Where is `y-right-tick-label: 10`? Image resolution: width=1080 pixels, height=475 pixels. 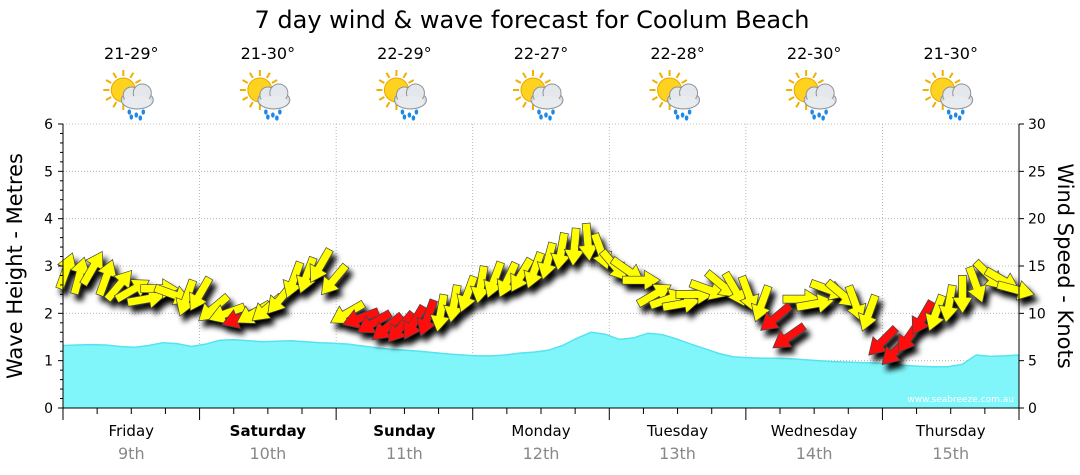 y-right-tick-label: 10 is located at coordinates (1037, 314).